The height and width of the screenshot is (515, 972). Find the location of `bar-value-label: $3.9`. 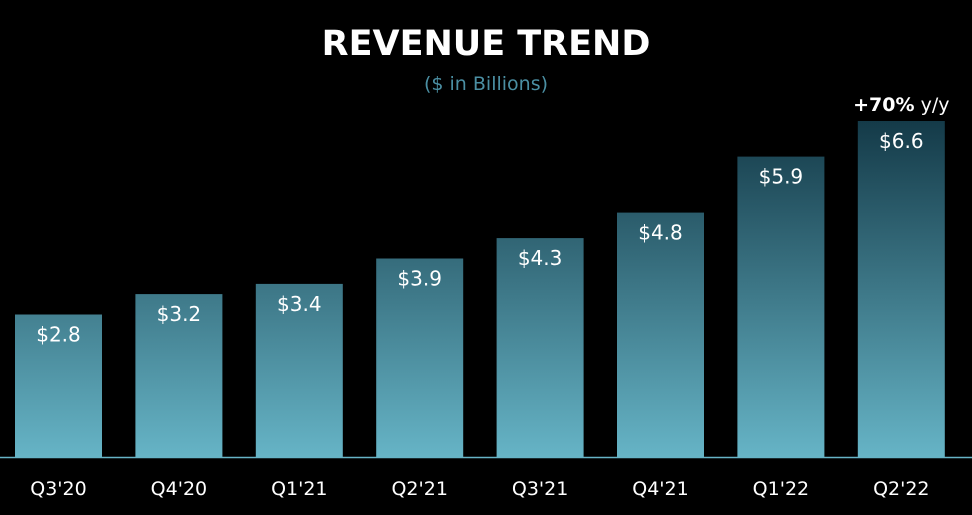

bar-value-label: $3.9 is located at coordinates (419, 279).